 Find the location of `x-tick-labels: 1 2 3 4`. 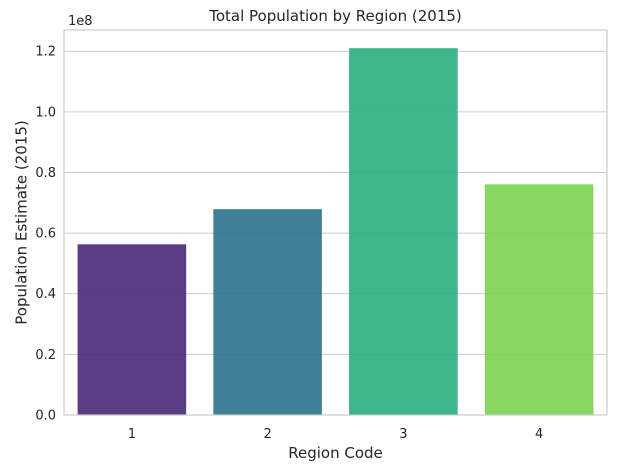

x-tick-labels: 1 2 3 4 is located at coordinates (336, 434).